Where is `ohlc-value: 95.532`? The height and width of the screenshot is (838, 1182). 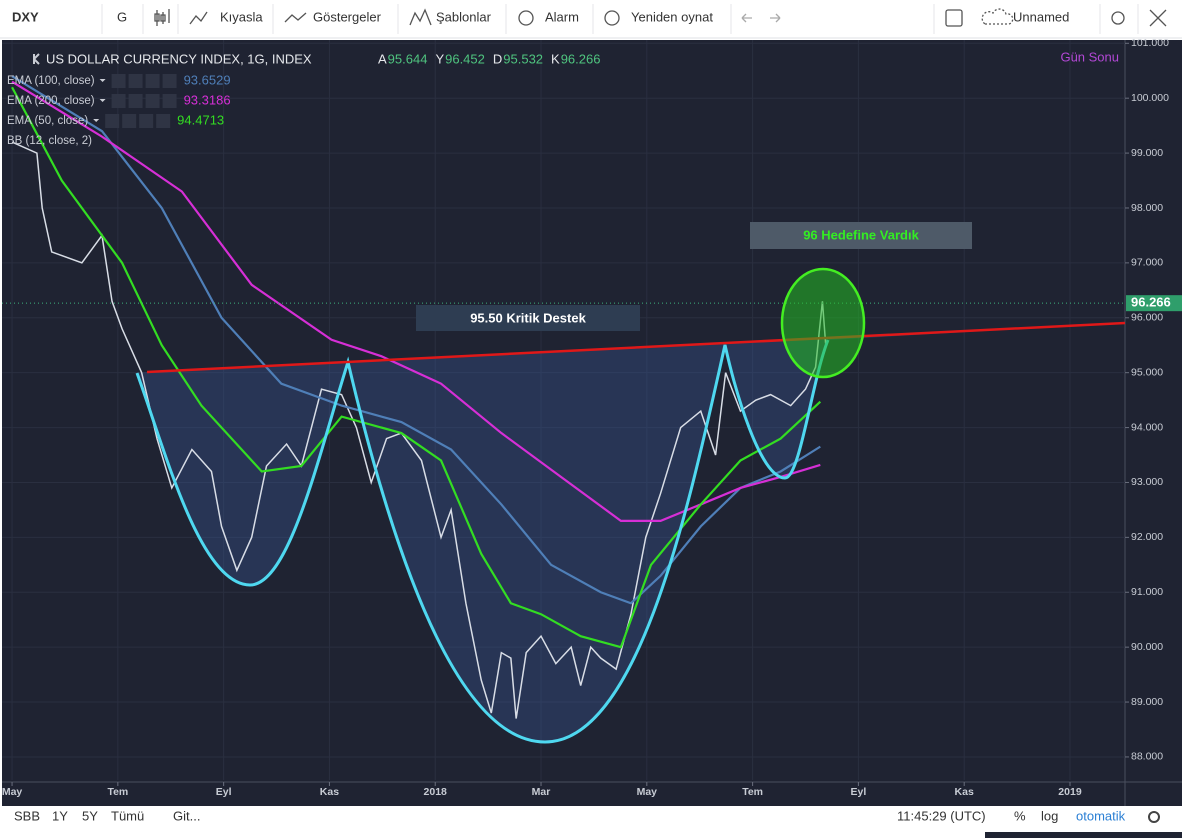 ohlc-value: 95.532 is located at coordinates (523, 58).